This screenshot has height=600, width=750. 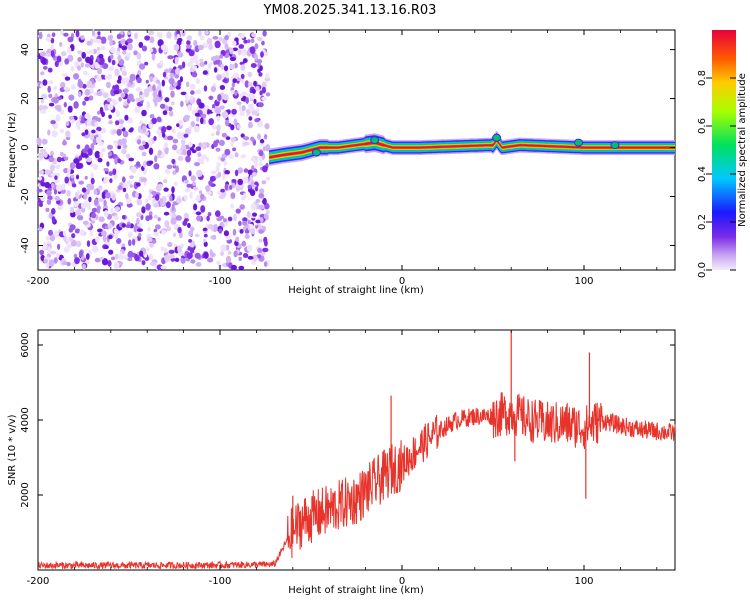 I want to click on snr-y-label: SNR (10 * v/v), so click(x=12, y=449).